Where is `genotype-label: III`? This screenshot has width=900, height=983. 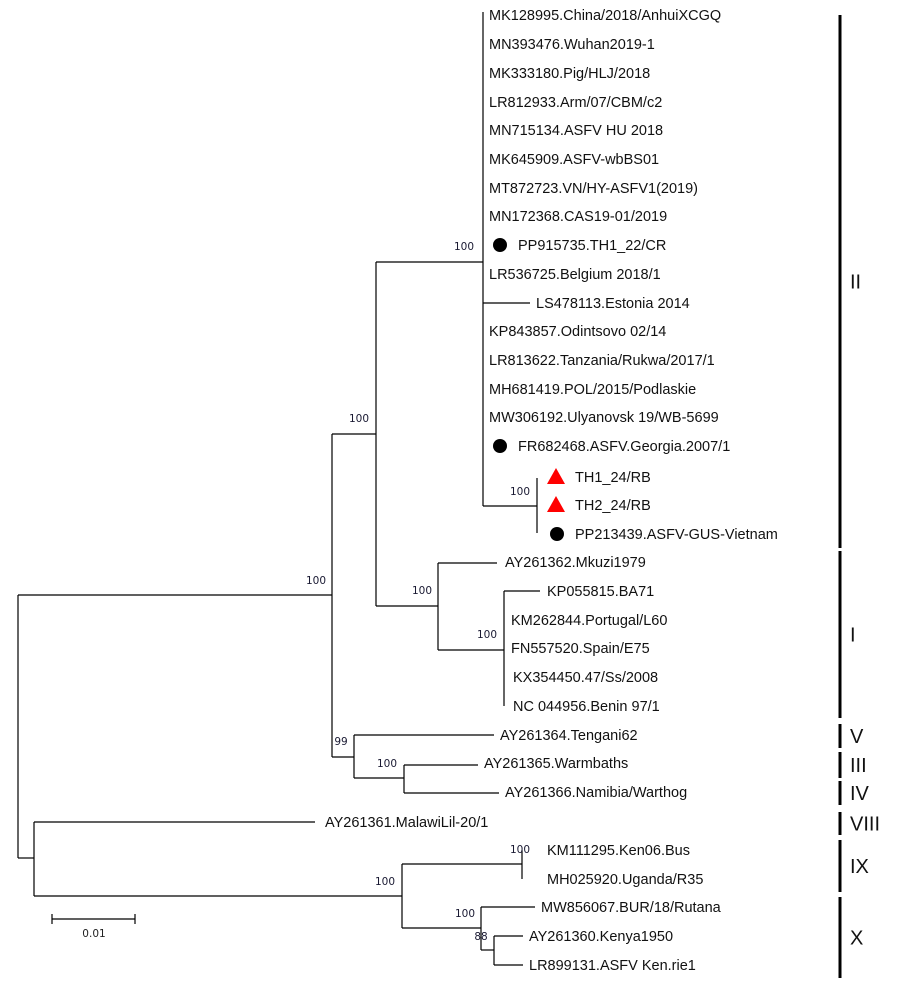
genotype-label: III is located at coordinates (858, 766).